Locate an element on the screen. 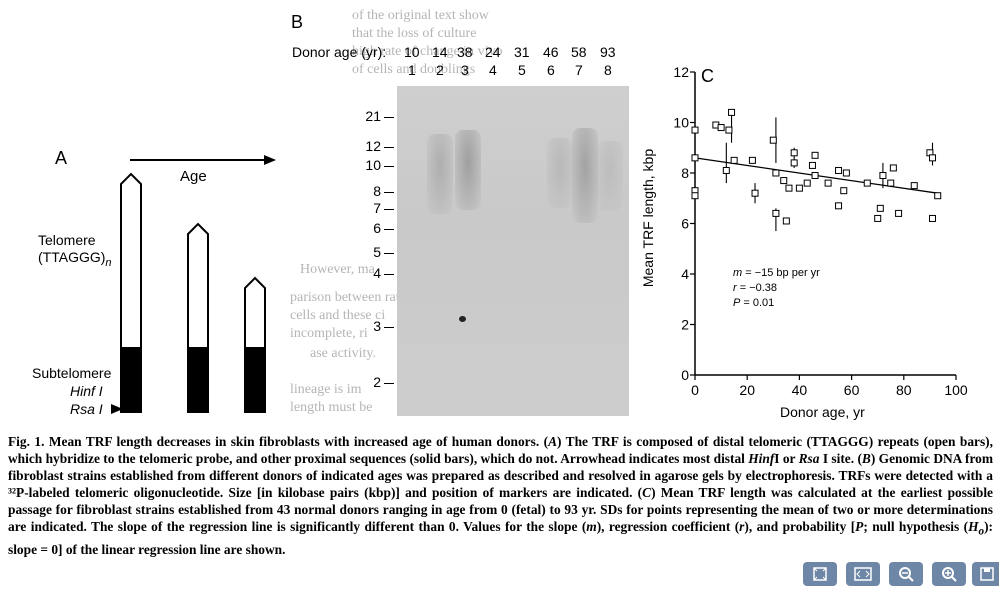 The width and height of the screenshot is (999, 589). size-marker-21: 21 is located at coordinates (379, 116).